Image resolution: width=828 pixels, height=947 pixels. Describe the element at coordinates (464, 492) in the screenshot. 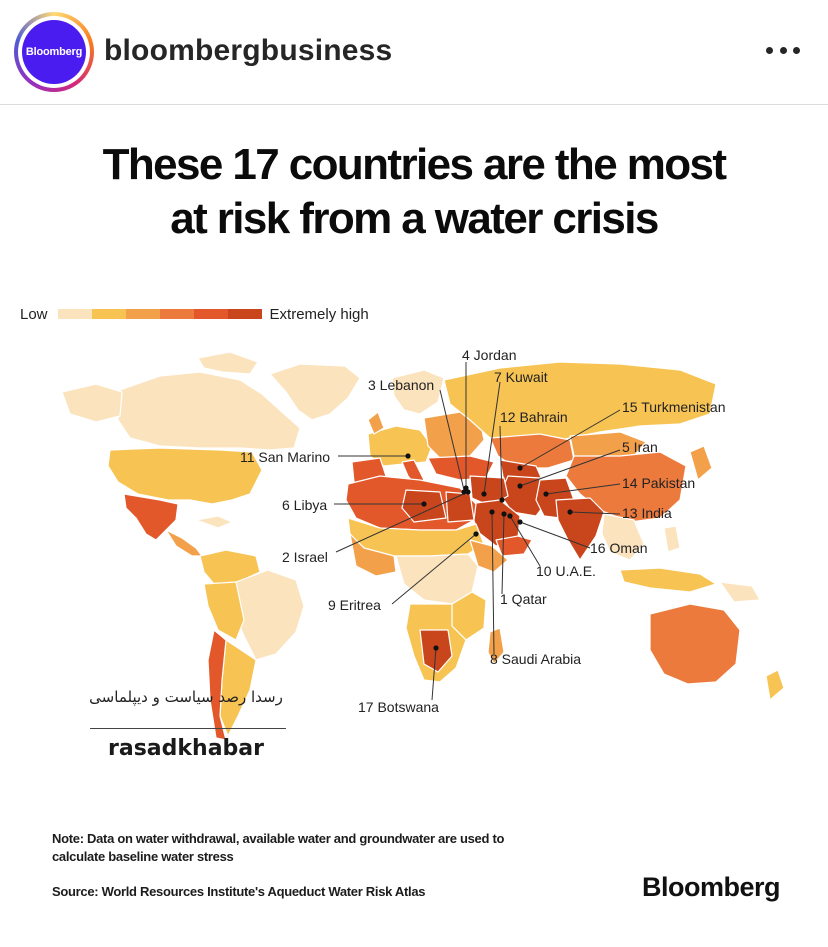

I see `marker-lebanon` at that location.